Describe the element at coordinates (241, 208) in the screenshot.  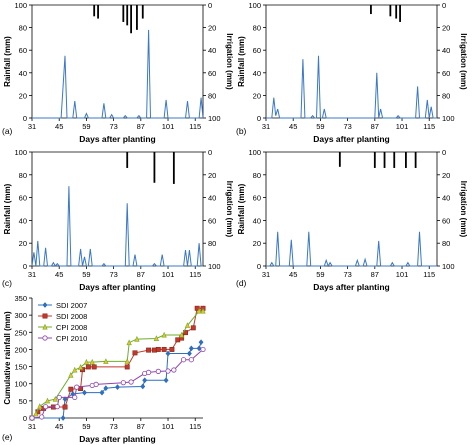
I see `y-axis-title-d: Rainfall (mm)` at that location.